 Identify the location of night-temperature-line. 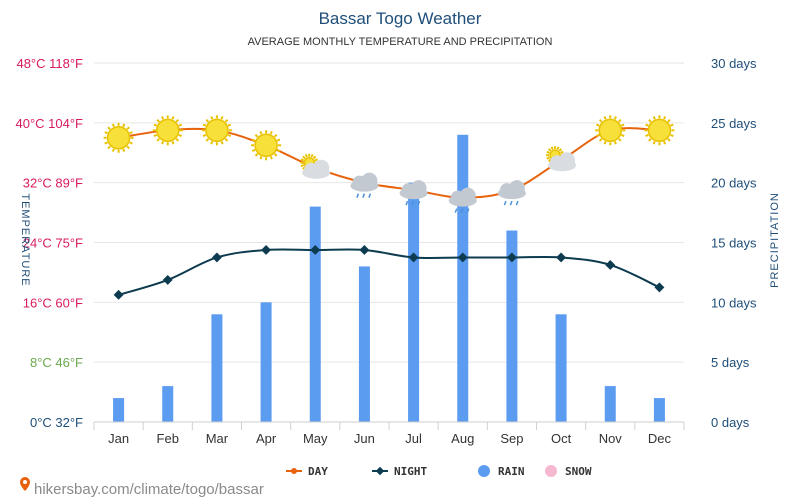
(389, 272).